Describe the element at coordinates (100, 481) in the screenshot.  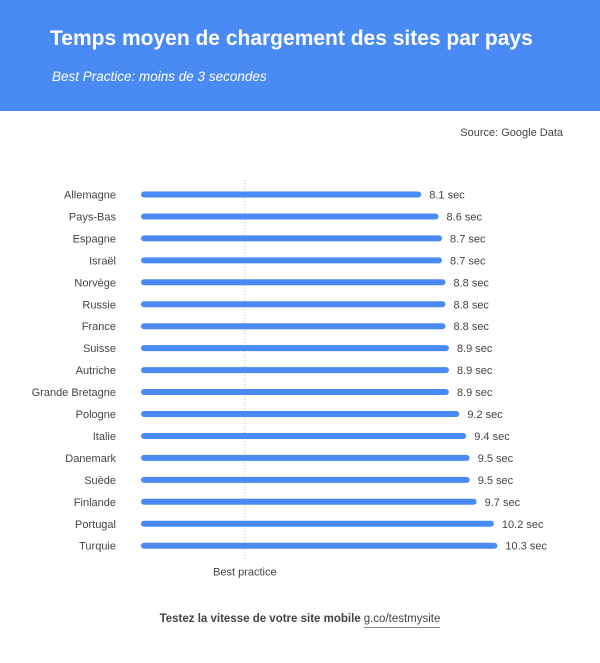
I see `category-label: Suède` at that location.